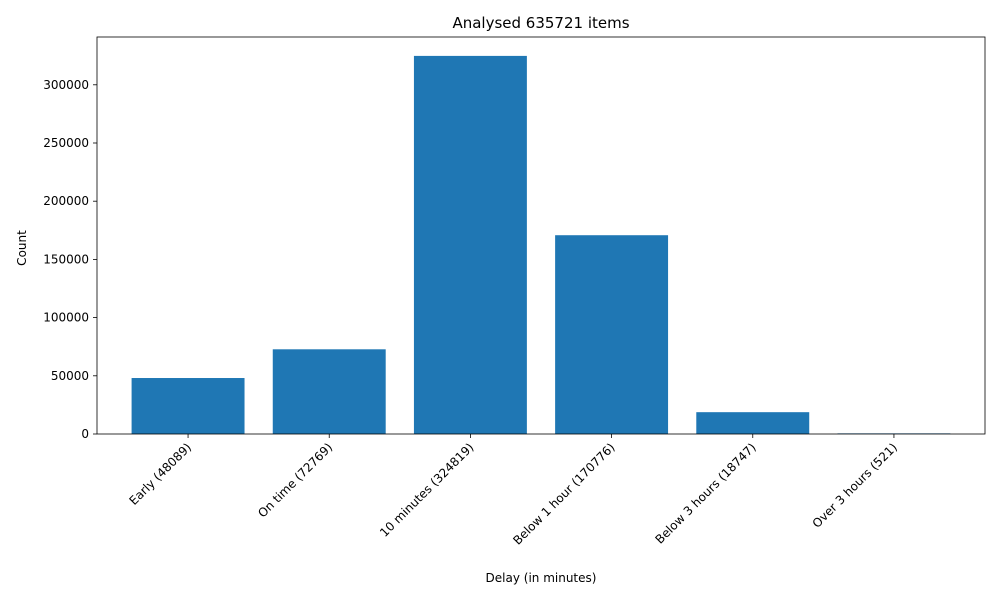  I want to click on chart-title: Analysed 635721 items, so click(540, 23).